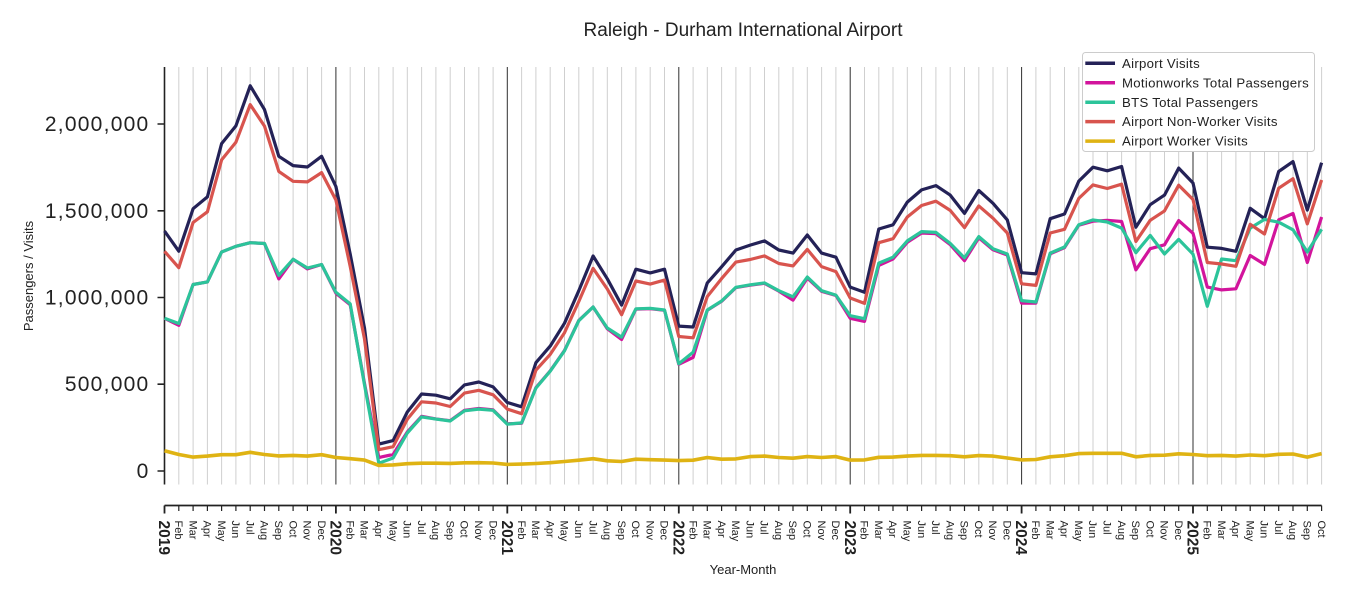 The width and height of the screenshot is (1350, 605). What do you see at coordinates (744, 30) in the screenshot?
I see `svg-text:Raleigh - Durham International: Raleigh - Durham International Airport` at bounding box center [744, 30].